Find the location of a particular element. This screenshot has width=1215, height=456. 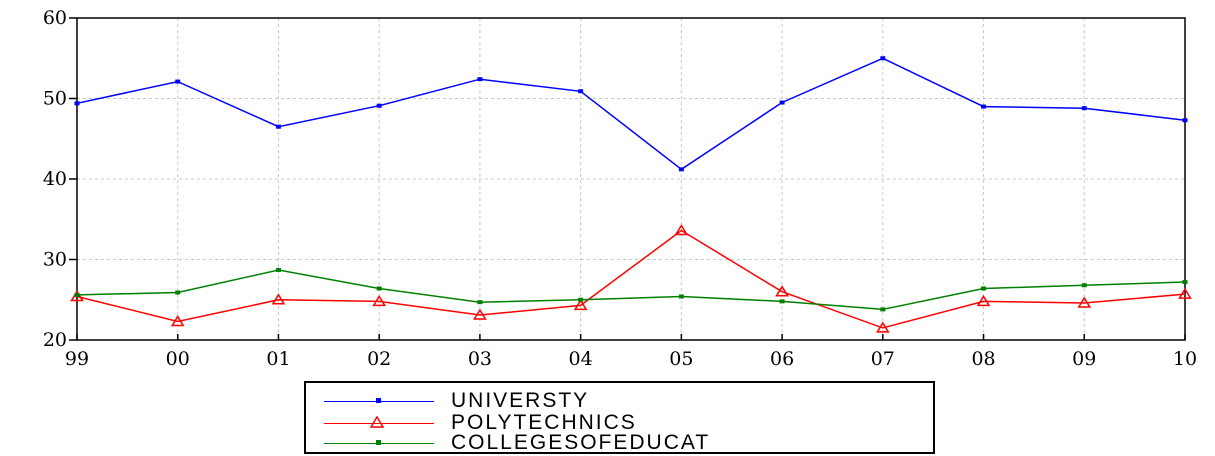

legend-marker-polytechnics is located at coordinates (377, 422).